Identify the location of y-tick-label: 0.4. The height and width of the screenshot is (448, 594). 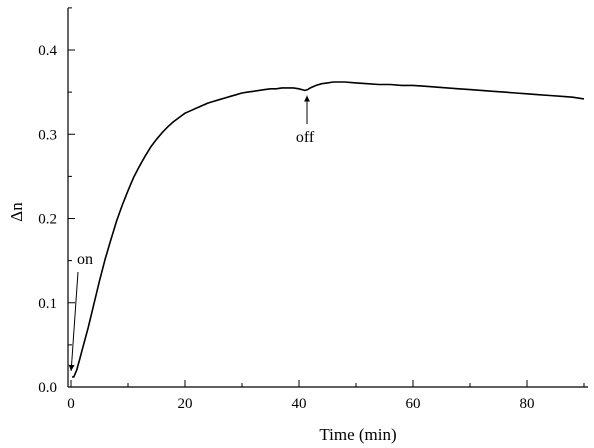
(47, 51).